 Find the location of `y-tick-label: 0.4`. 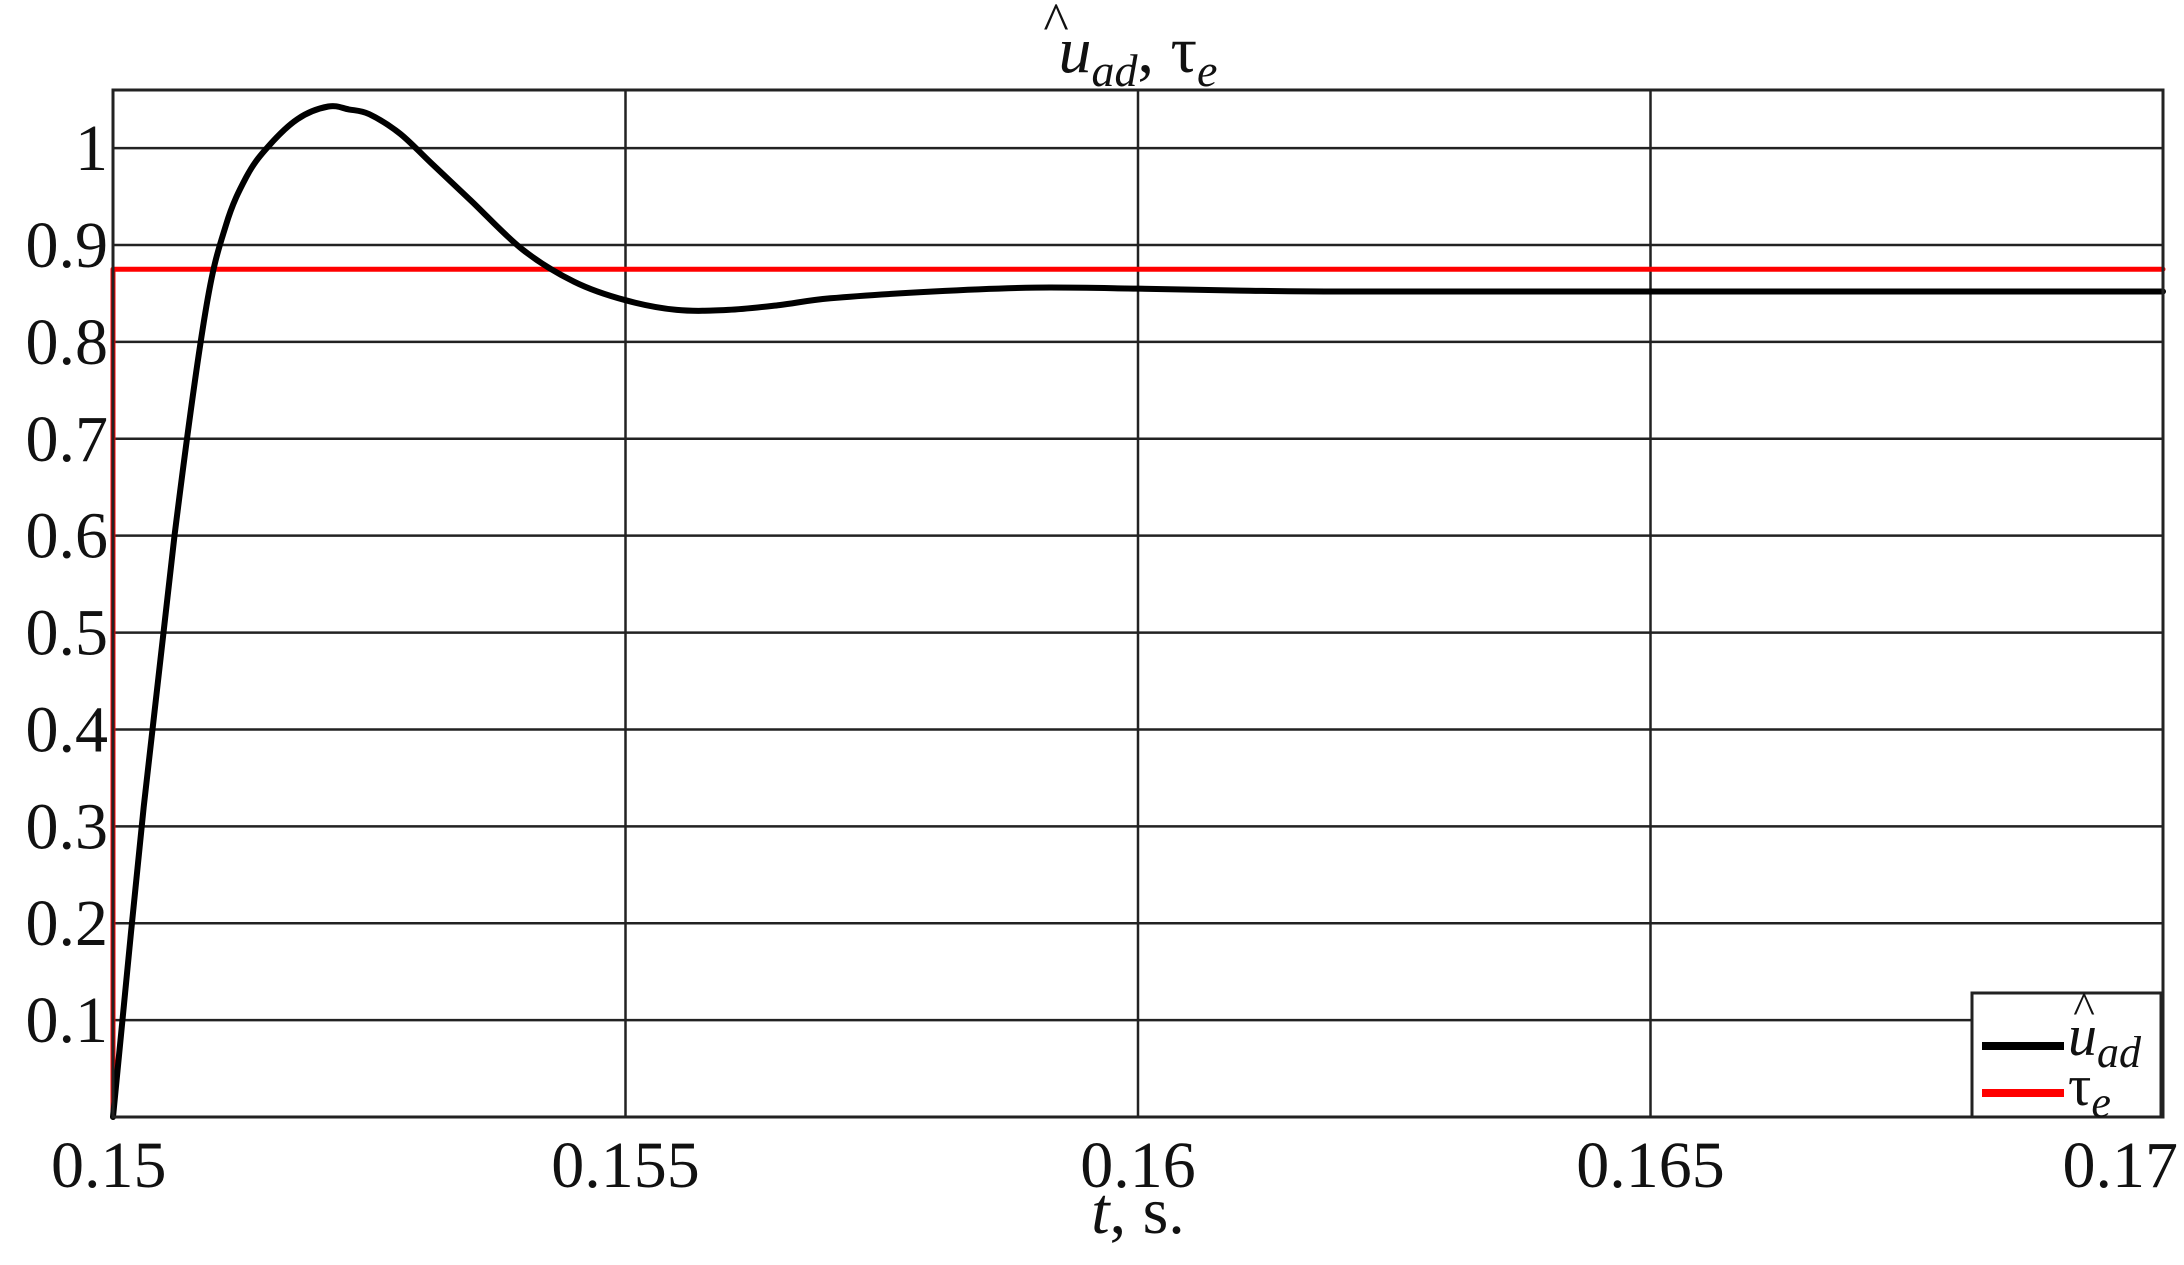

y-tick-label: 0.4 is located at coordinates (67, 729).